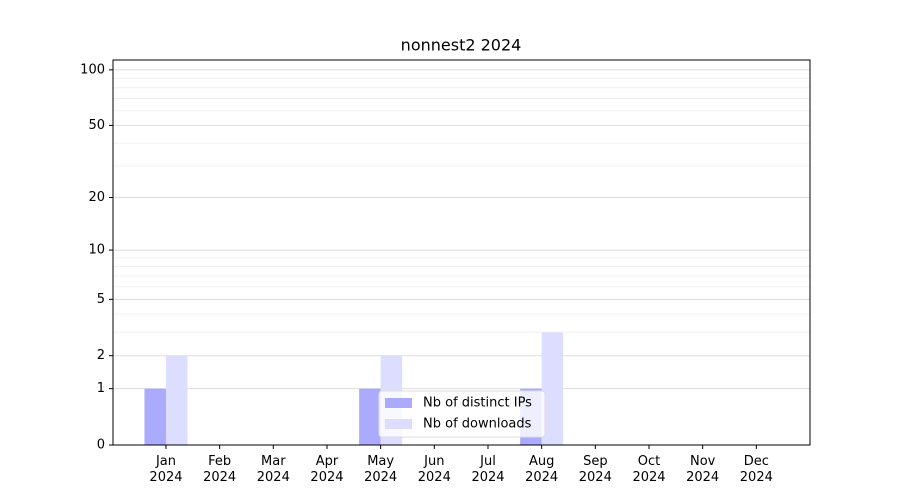 The width and height of the screenshot is (900, 500). What do you see at coordinates (165, 469) in the screenshot?
I see `x-tick-label: Jan 2024` at bounding box center [165, 469].